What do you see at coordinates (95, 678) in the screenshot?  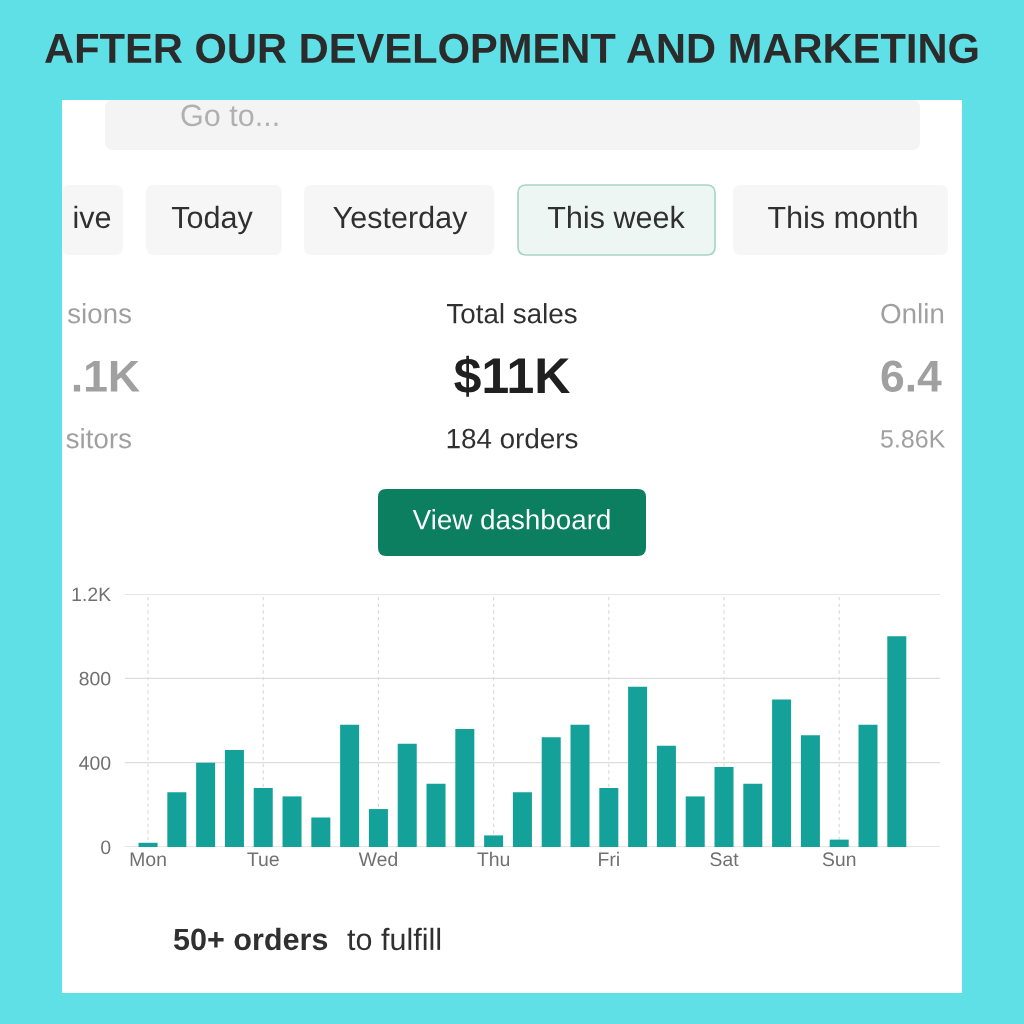 I see `y-tick-label: 800` at bounding box center [95, 678].